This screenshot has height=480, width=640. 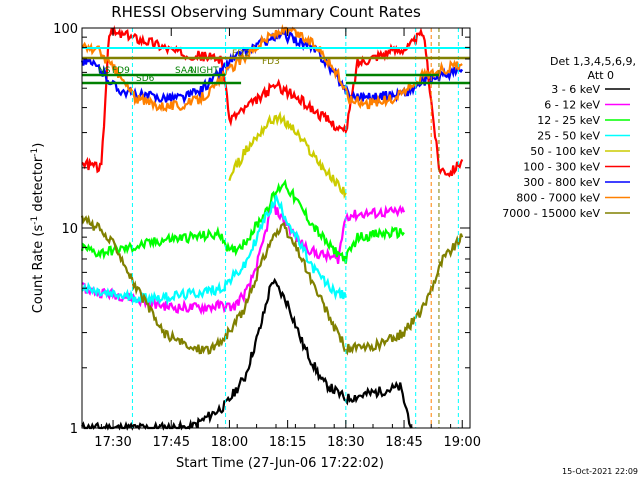 I want to click on legend-header-line1: Det 1,3,4,5,6,9,, so click(x=593, y=61).